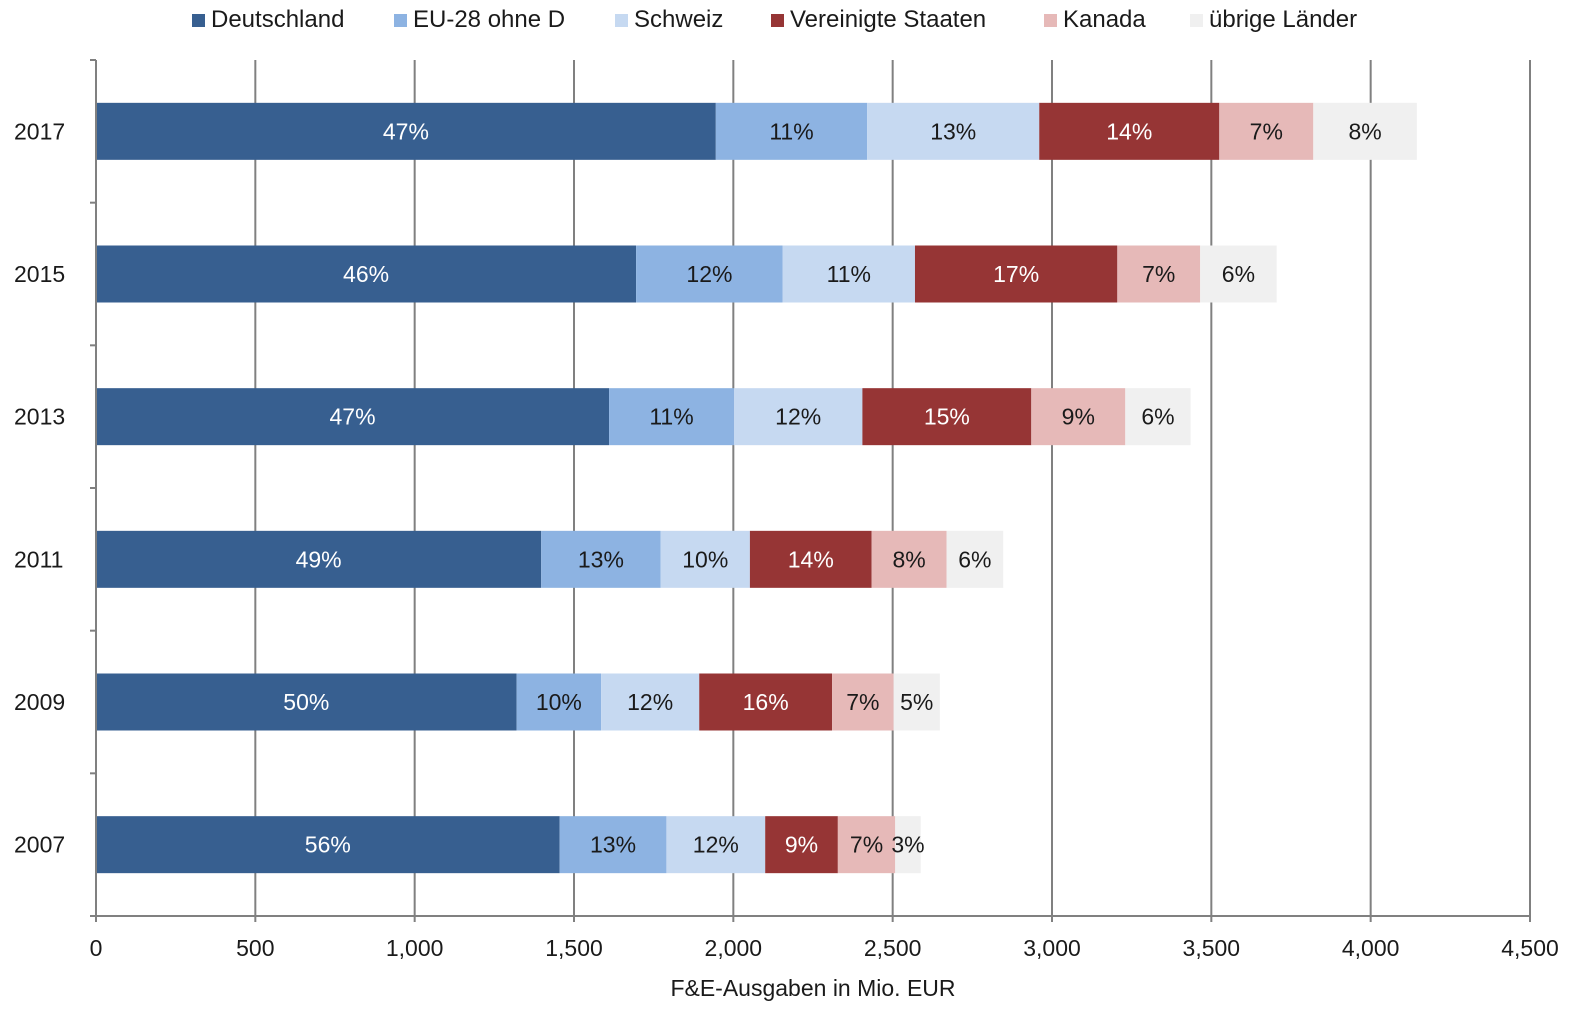 This screenshot has height=1011, width=1587. Describe the element at coordinates (38, 559) in the screenshot. I see `y-category-label: 2011` at that location.